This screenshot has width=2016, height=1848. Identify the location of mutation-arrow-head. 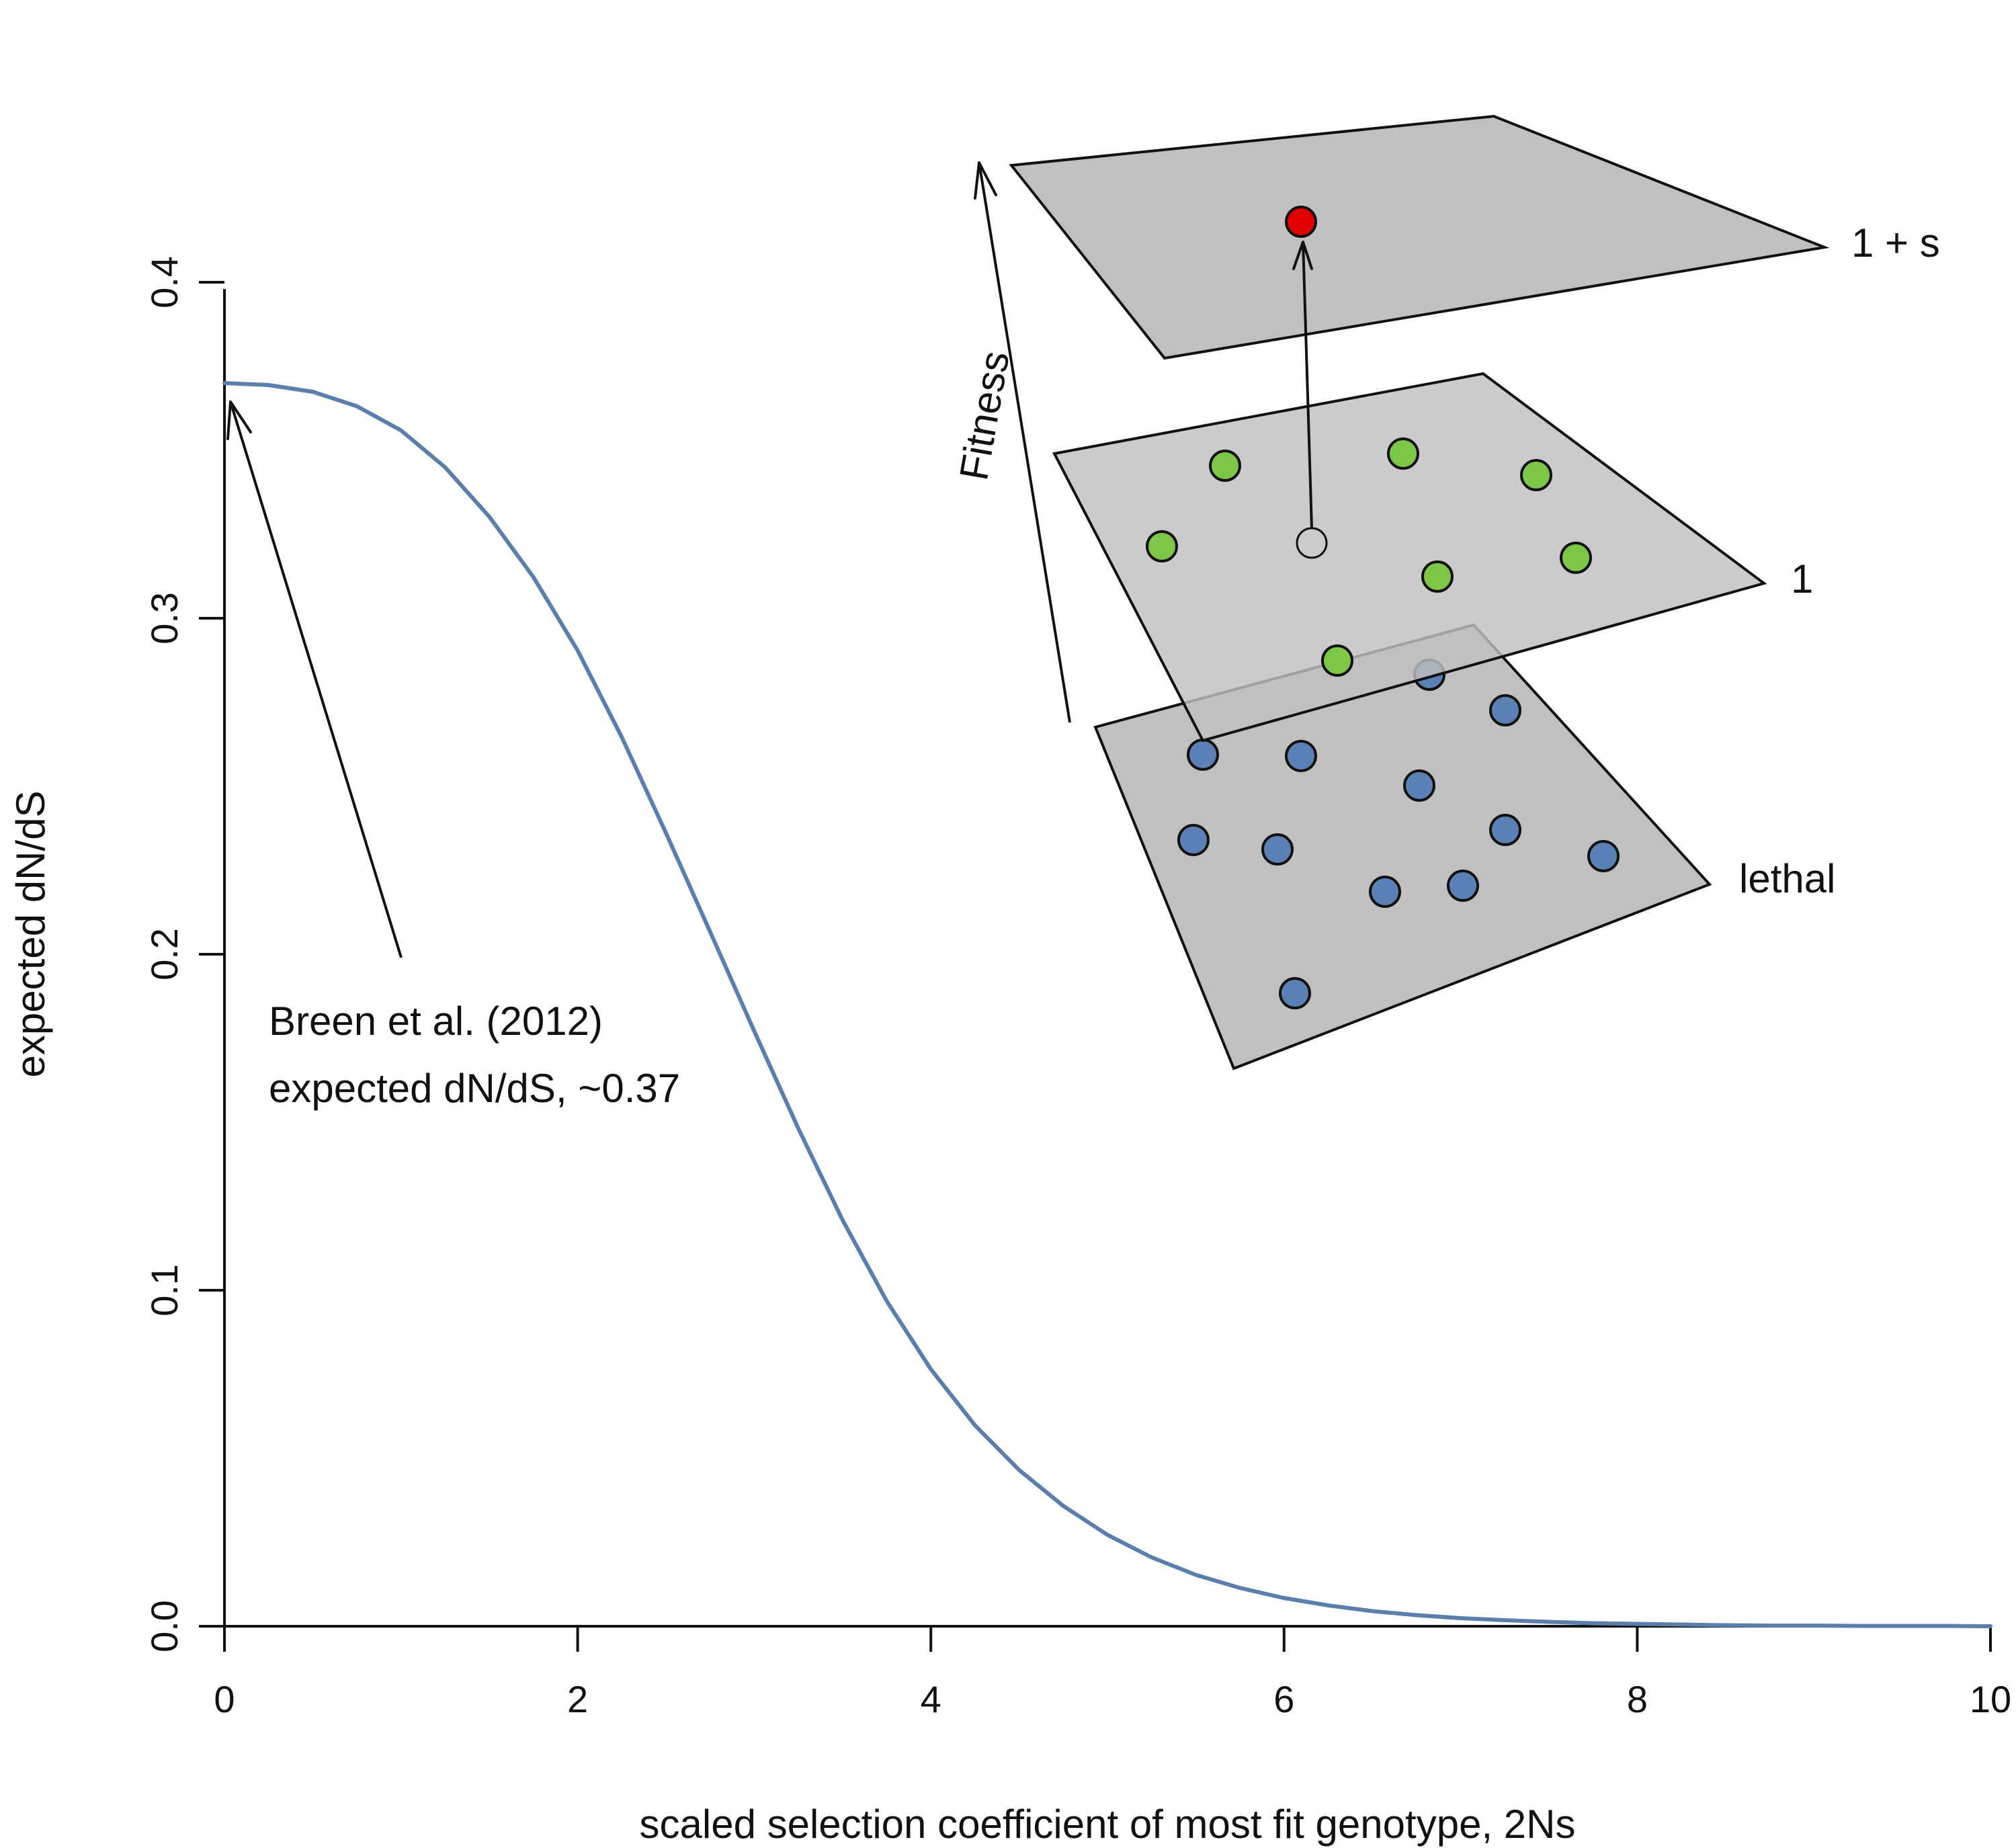
(1303, 256).